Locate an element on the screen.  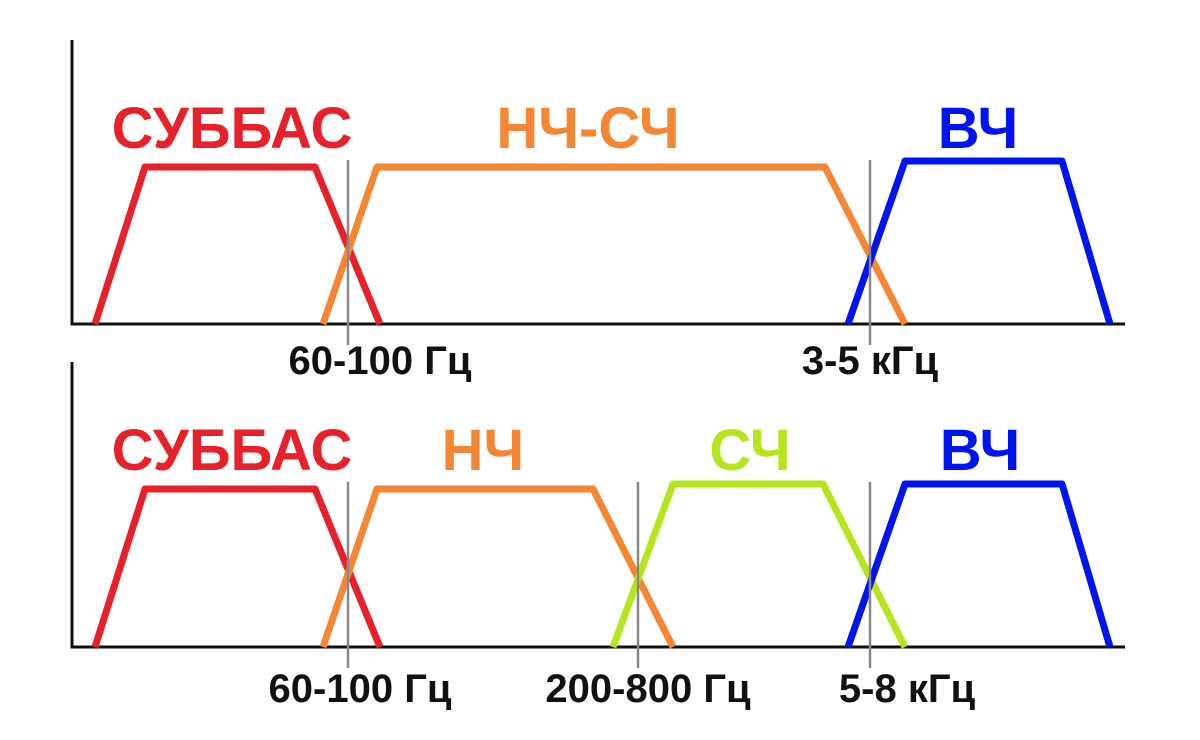
crossover-label: 3-5 кГц is located at coordinates (870, 361).